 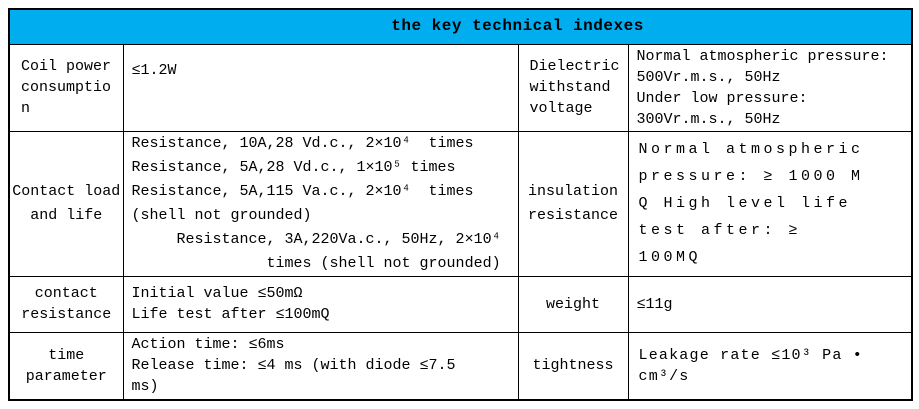 What do you see at coordinates (573, 203) in the screenshot?
I see `insulation-resistance-label: insulation resistance` at bounding box center [573, 203].